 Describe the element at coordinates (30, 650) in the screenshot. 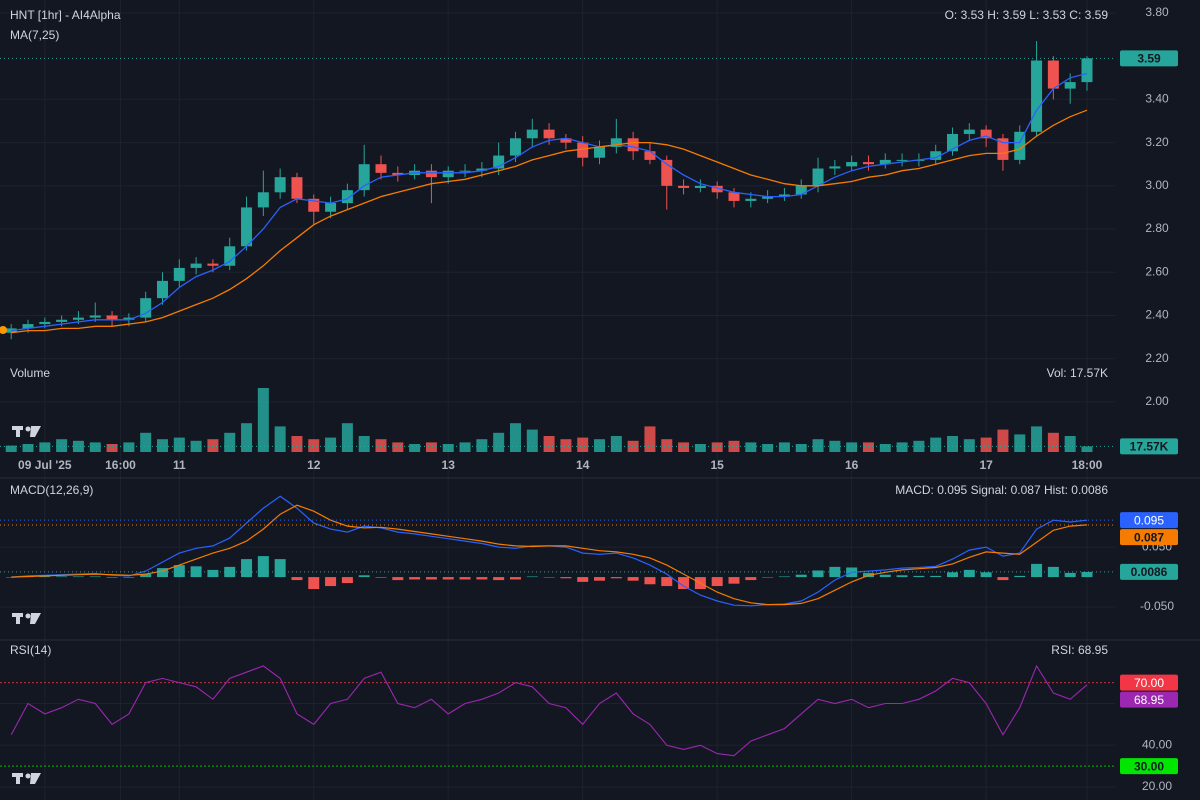

I see `rsi-legend: RSI(14)` at that location.